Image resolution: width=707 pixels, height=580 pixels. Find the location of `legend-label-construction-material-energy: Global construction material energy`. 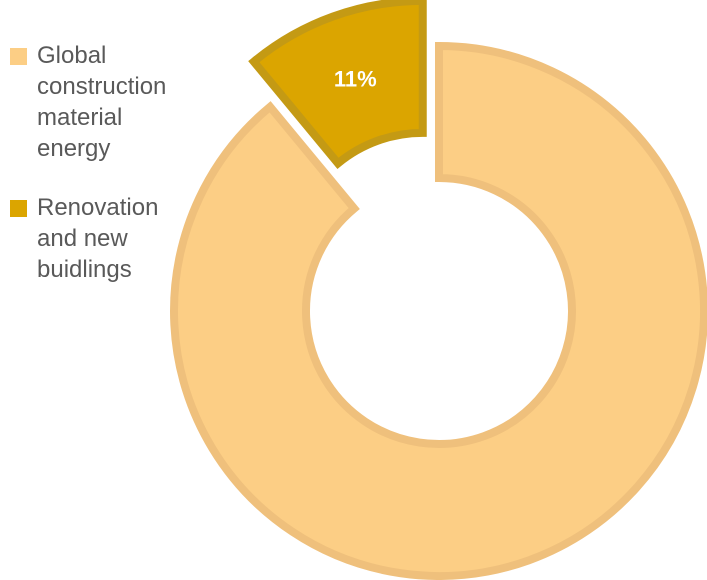

legend-label-construction-material-energy: Global construction material energy is located at coordinates (123, 102).